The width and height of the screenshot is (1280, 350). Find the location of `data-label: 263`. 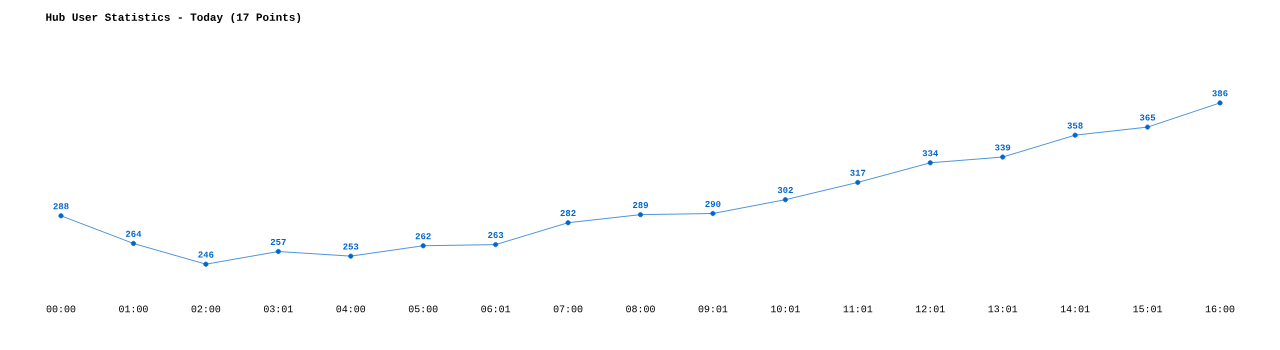

data-label: 263 is located at coordinates (496, 235).